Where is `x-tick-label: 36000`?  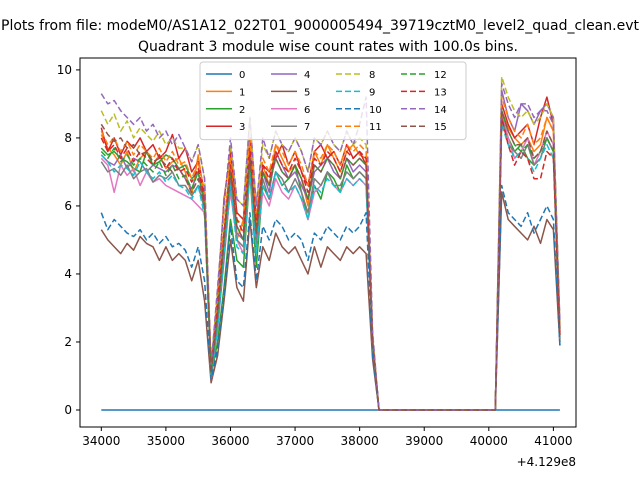 x-tick-label: 36000 is located at coordinates (230, 441).